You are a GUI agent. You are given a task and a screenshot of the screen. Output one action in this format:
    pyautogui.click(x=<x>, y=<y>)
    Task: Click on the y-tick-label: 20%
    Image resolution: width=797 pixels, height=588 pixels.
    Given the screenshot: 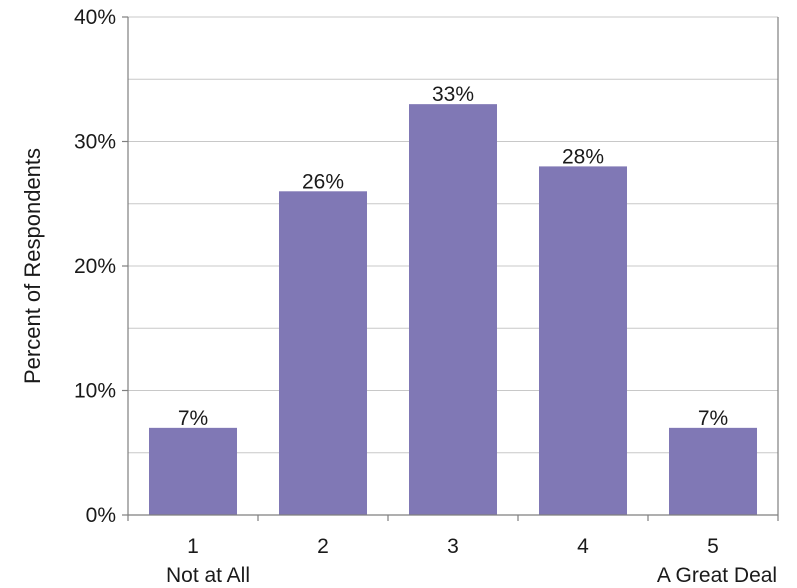 What is the action you would take?
    pyautogui.click(x=95, y=266)
    